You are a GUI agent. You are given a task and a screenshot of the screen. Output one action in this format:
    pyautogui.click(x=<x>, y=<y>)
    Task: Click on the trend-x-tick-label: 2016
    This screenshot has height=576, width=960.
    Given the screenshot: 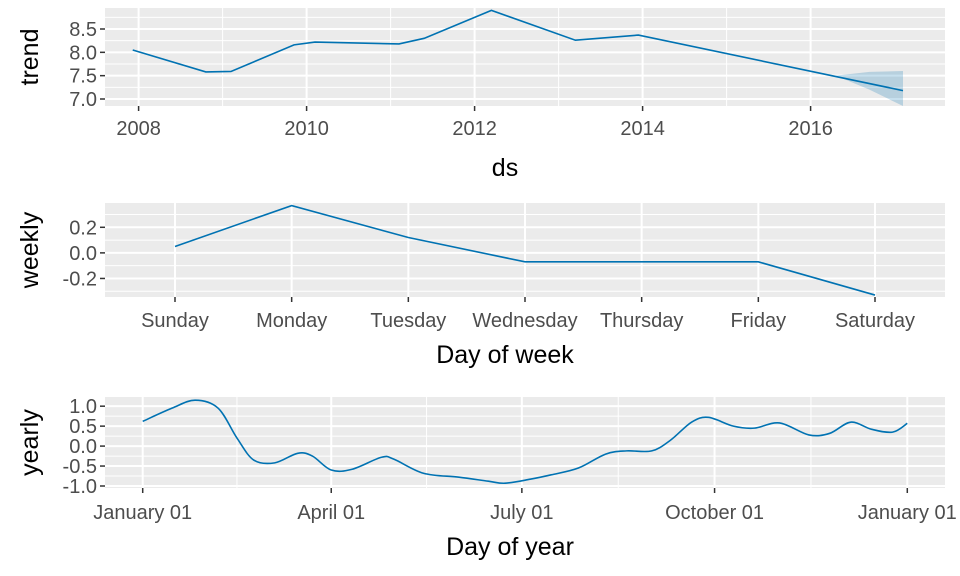 What is the action you would take?
    pyautogui.click(x=810, y=129)
    